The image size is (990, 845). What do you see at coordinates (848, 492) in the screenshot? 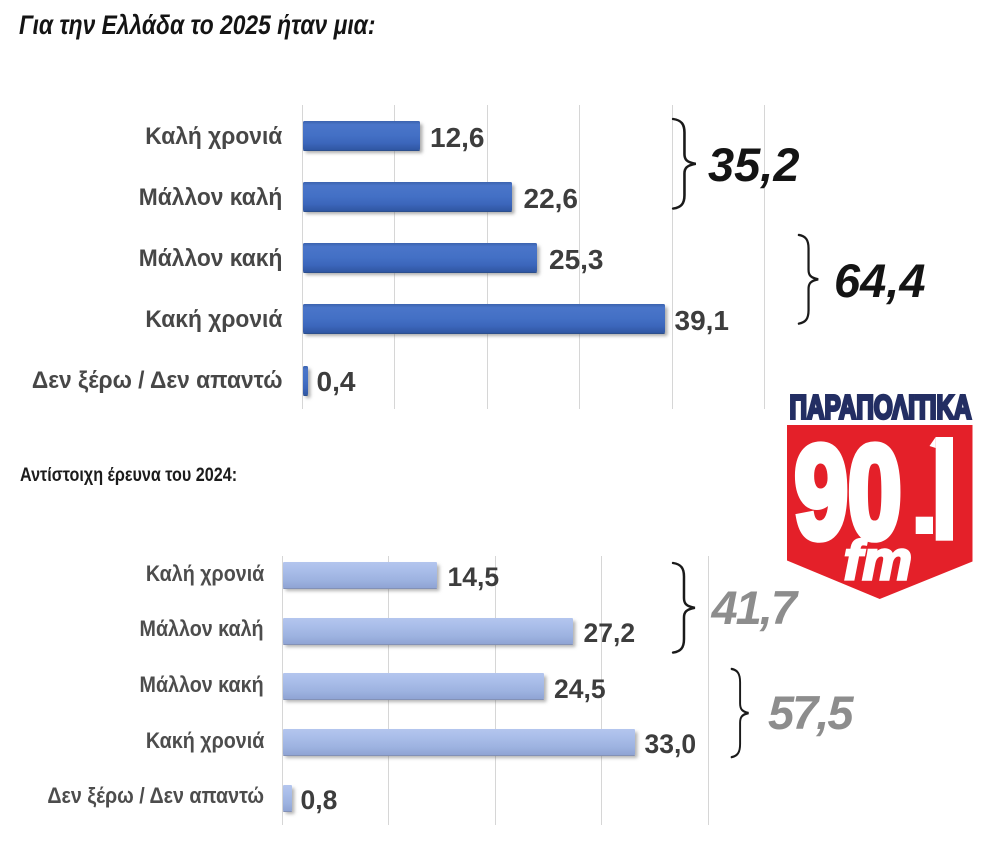
I see `svg-text: 90` at bounding box center [848, 492].